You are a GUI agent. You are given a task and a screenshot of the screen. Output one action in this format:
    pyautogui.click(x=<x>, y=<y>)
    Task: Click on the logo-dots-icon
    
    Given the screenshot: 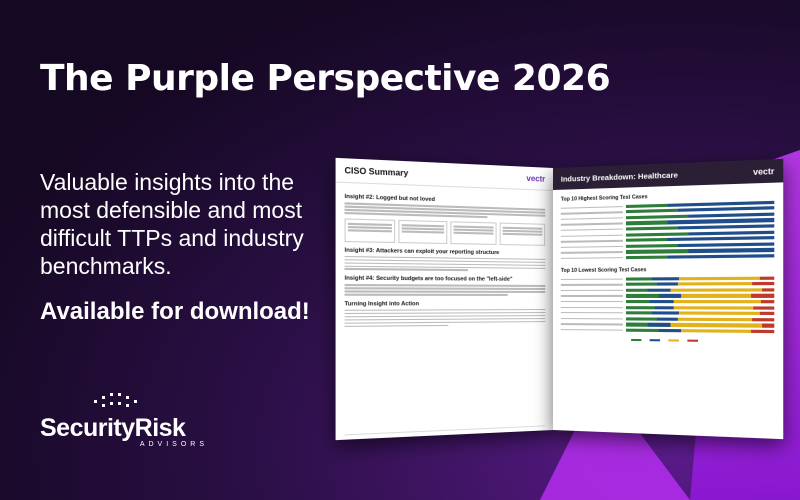 What is the action you would take?
    pyautogui.click(x=115, y=400)
    